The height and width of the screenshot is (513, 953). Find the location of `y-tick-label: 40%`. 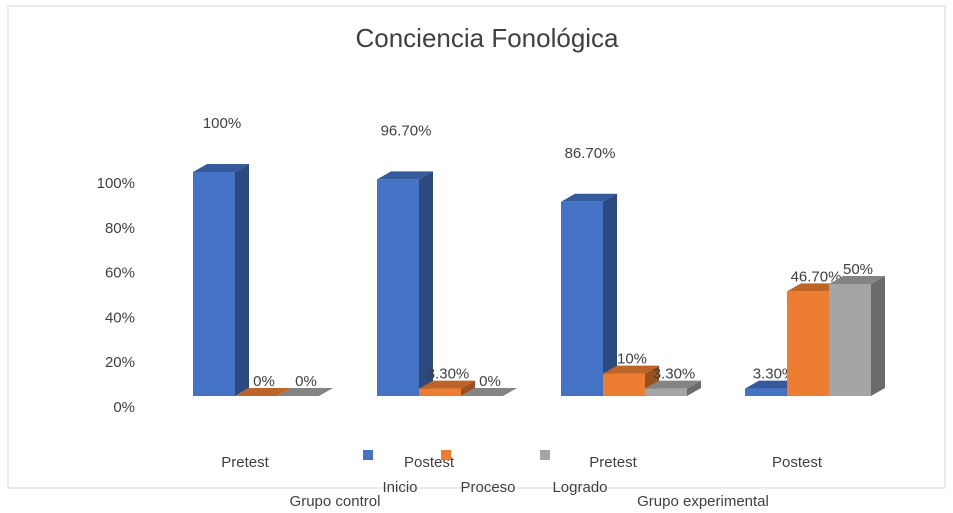

y-tick-label: 40% is located at coordinates (120, 317).